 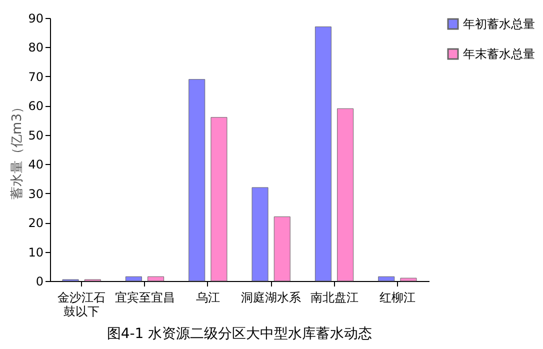 What do you see at coordinates (36, 252) in the screenshot?
I see `y-tick-label: 10` at bounding box center [36, 252].